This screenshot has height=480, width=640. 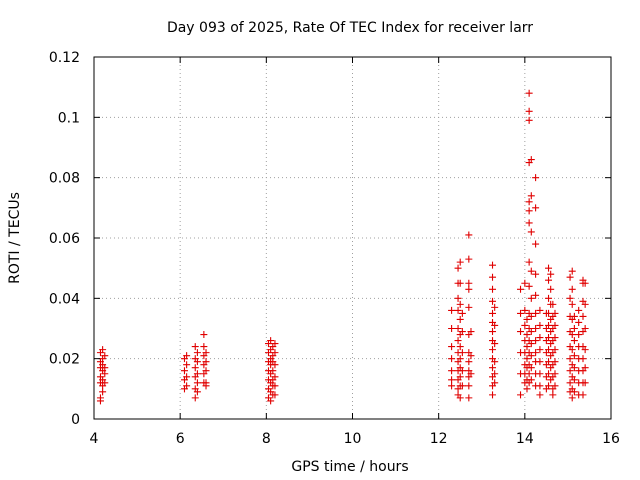 I want to click on y-tick-label: 0.08, so click(x=64, y=179).